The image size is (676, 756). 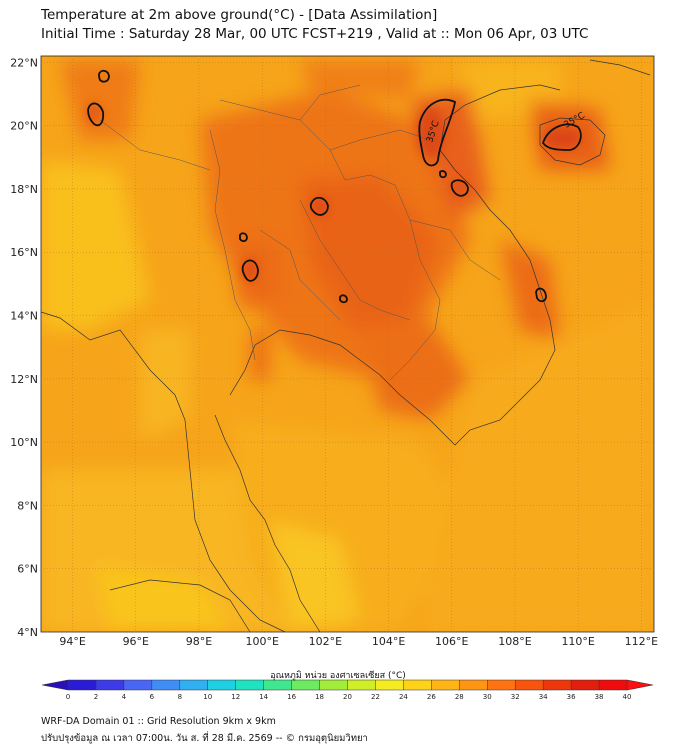 What do you see at coordinates (24, 442) in the screenshot?
I see `latitude-label: 10°N` at bounding box center [24, 442].